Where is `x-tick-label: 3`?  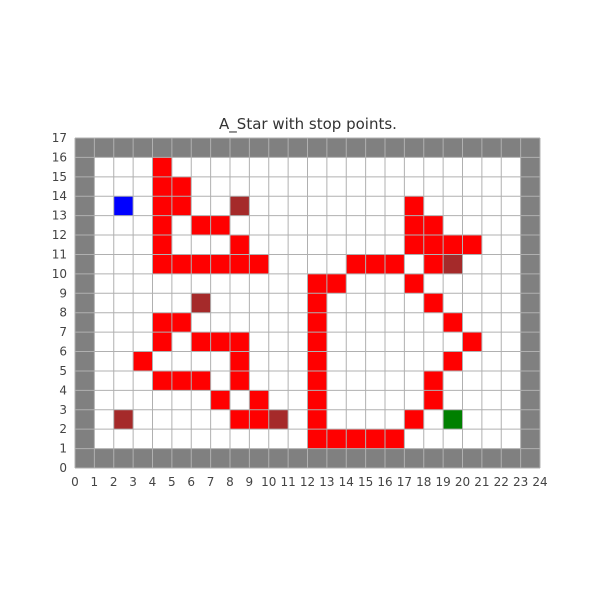 x-tick-label: 3 is located at coordinates (133, 482).